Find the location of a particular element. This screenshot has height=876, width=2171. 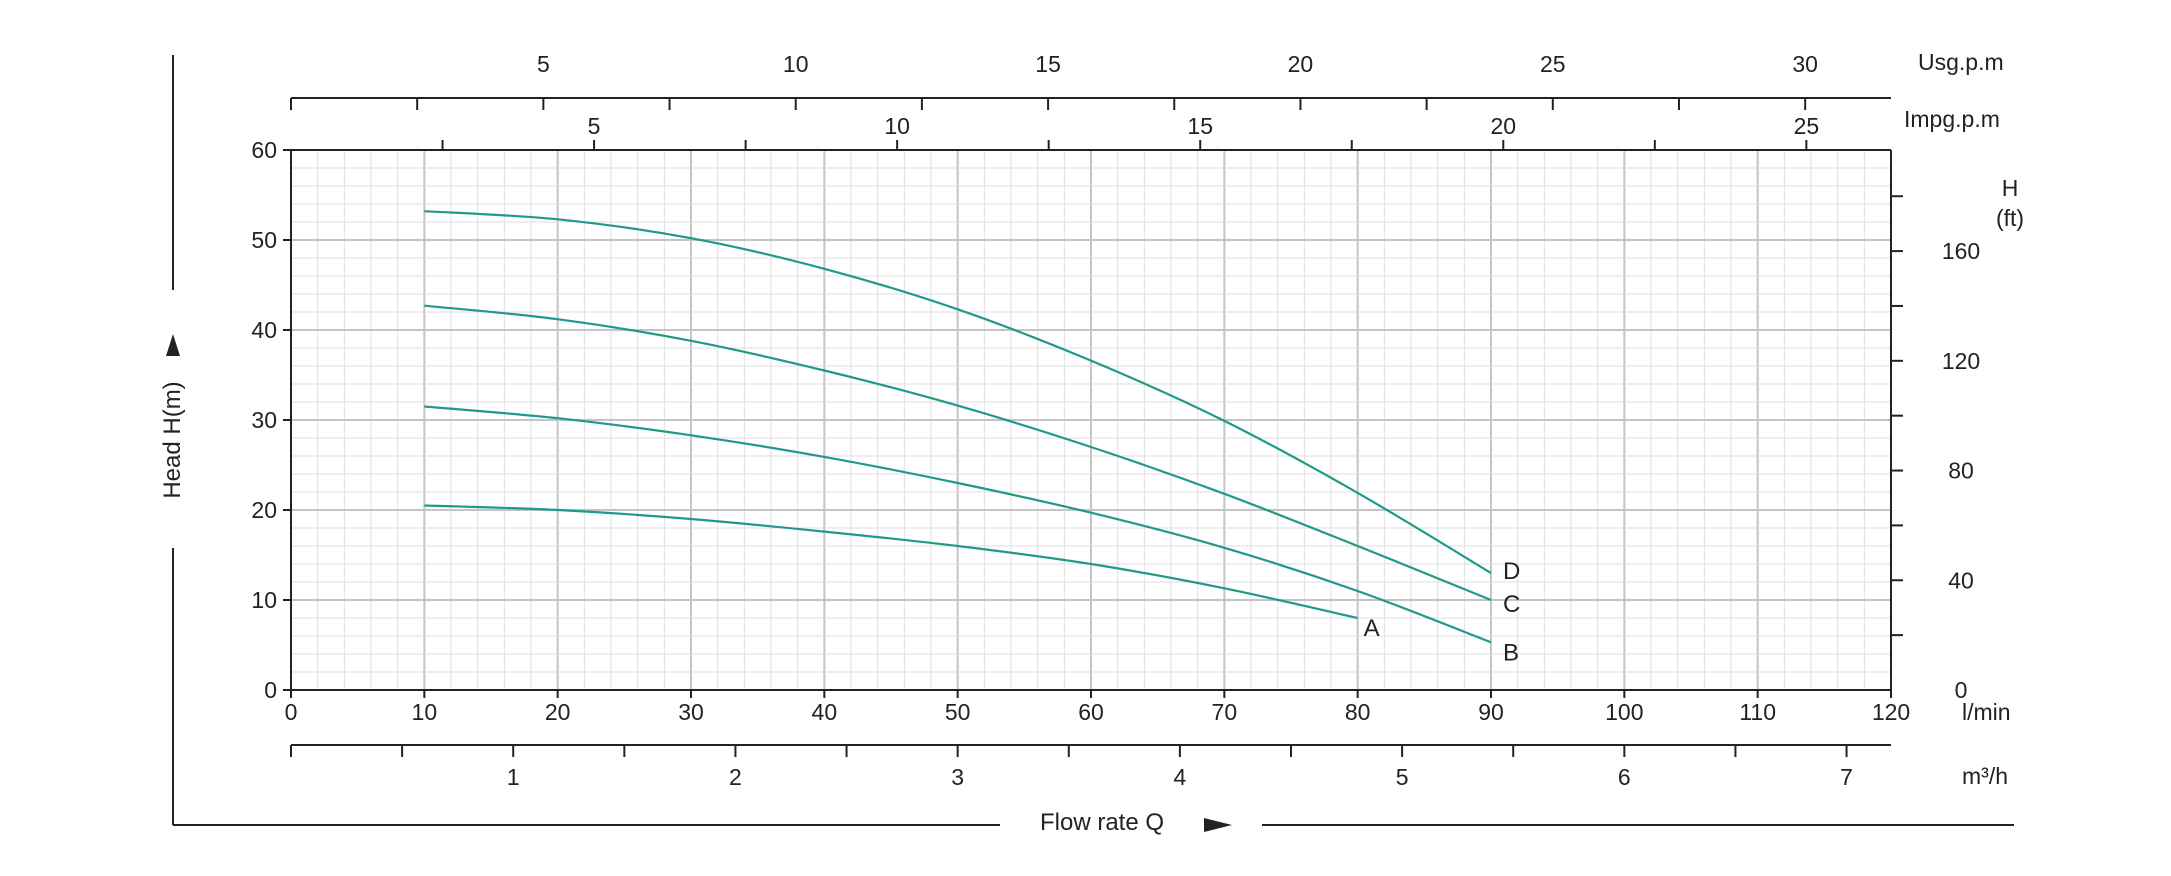

impgpm-tick-label: 15 is located at coordinates (1200, 126).